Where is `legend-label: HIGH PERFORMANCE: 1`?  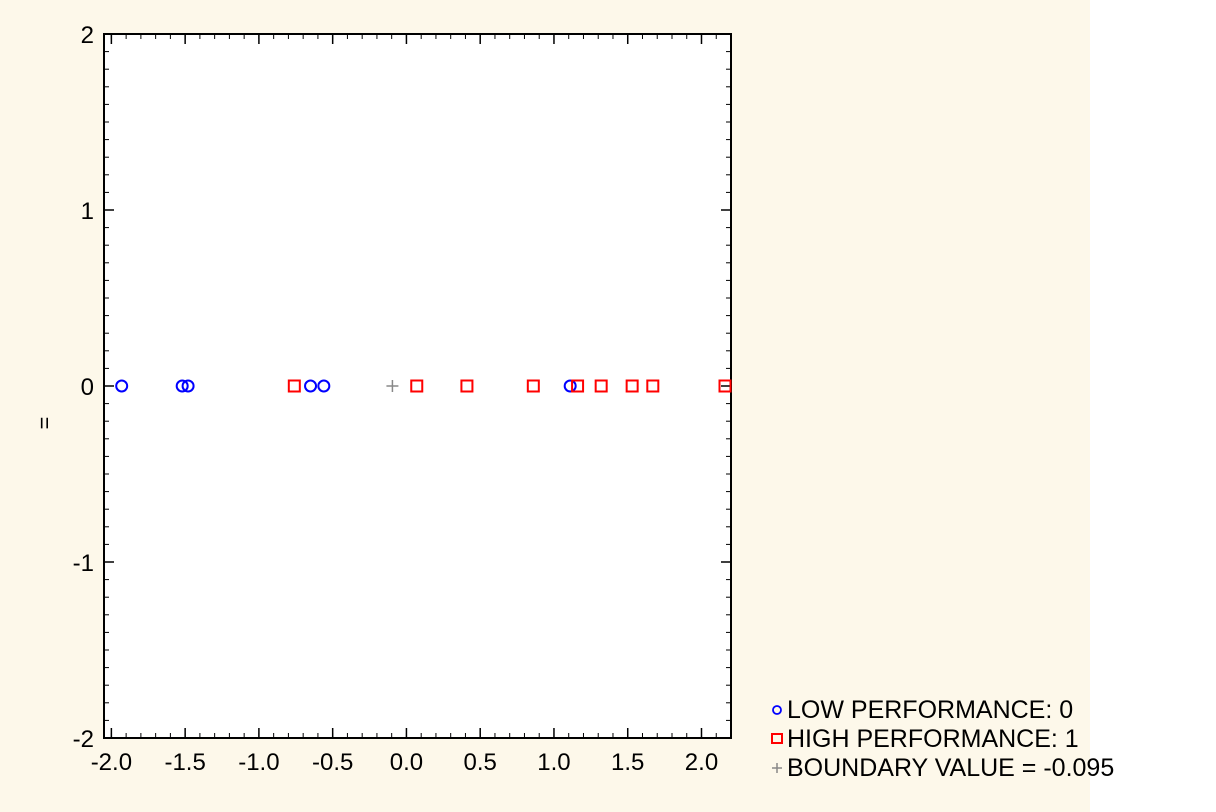
legend-label: HIGH PERFORMANCE: 1 is located at coordinates (933, 739).